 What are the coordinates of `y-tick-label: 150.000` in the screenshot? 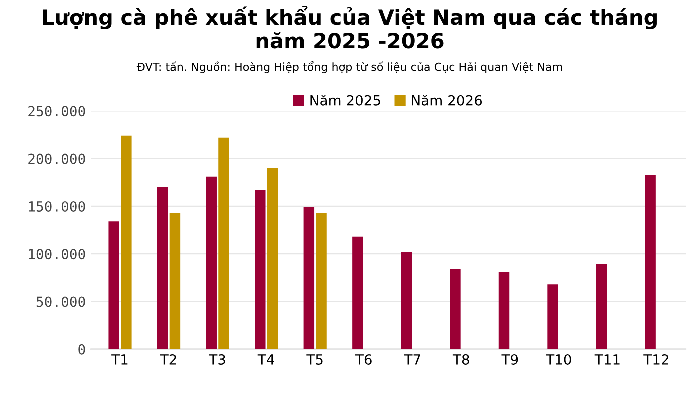 It's located at (57, 206).